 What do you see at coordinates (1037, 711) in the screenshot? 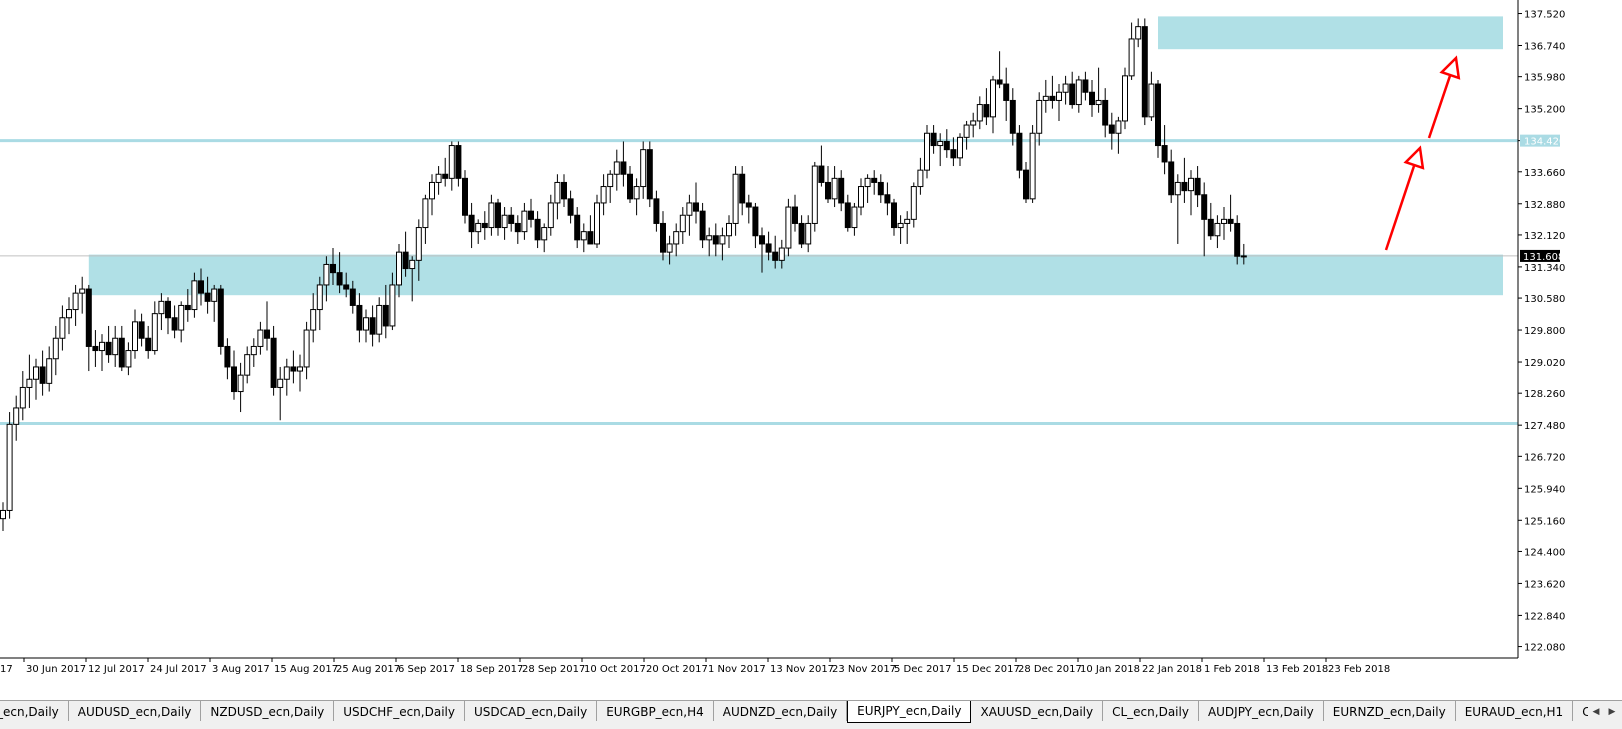
I see `tab-xauusd-ecn-daily: XAUUSD_ecn,Daily` at bounding box center [1037, 711].